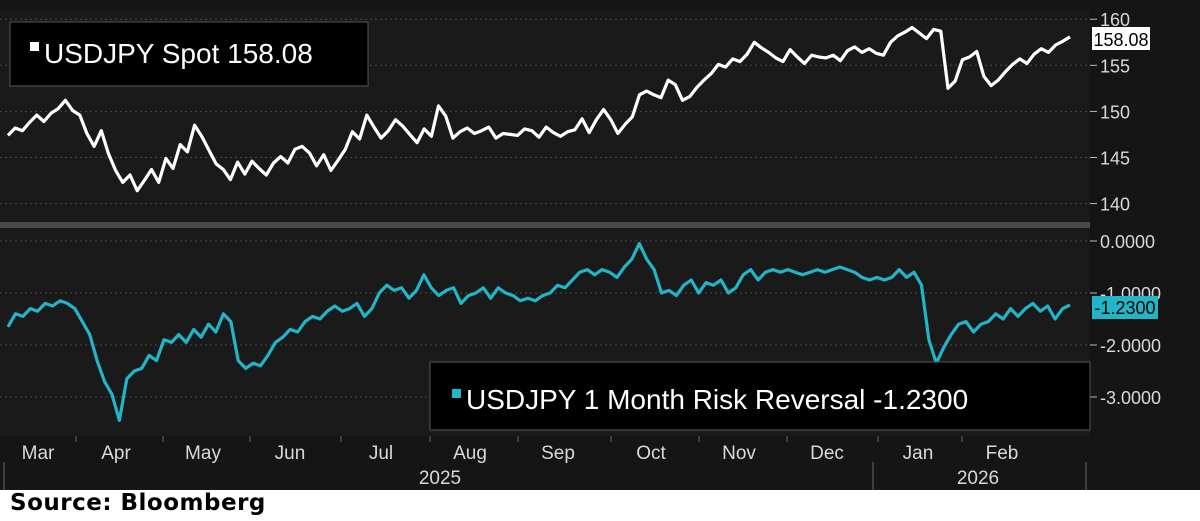  Describe the element at coordinates (116, 453) in the screenshot. I see `x-month-label: Apr` at that location.